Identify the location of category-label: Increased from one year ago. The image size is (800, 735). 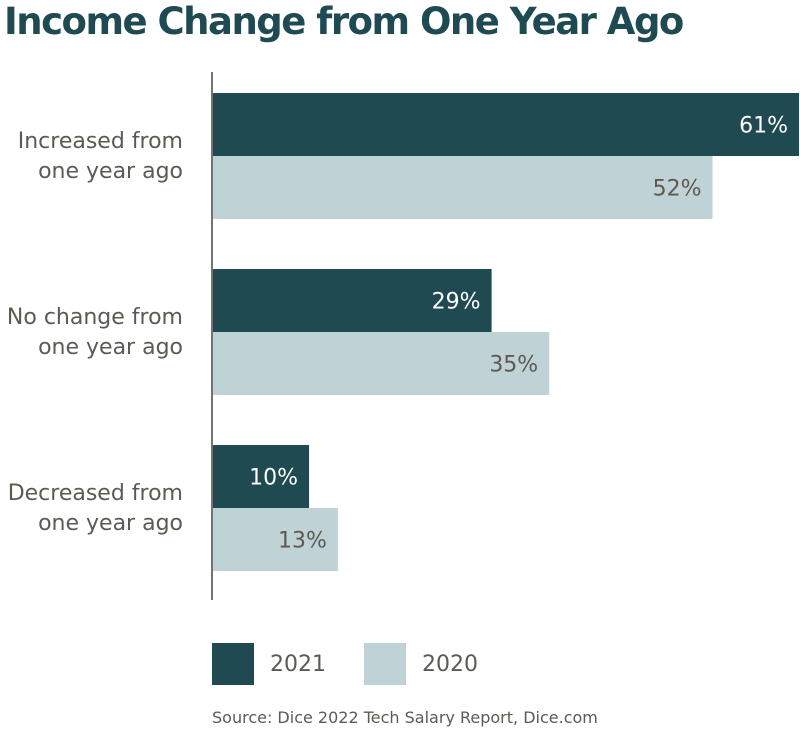
(100, 156).